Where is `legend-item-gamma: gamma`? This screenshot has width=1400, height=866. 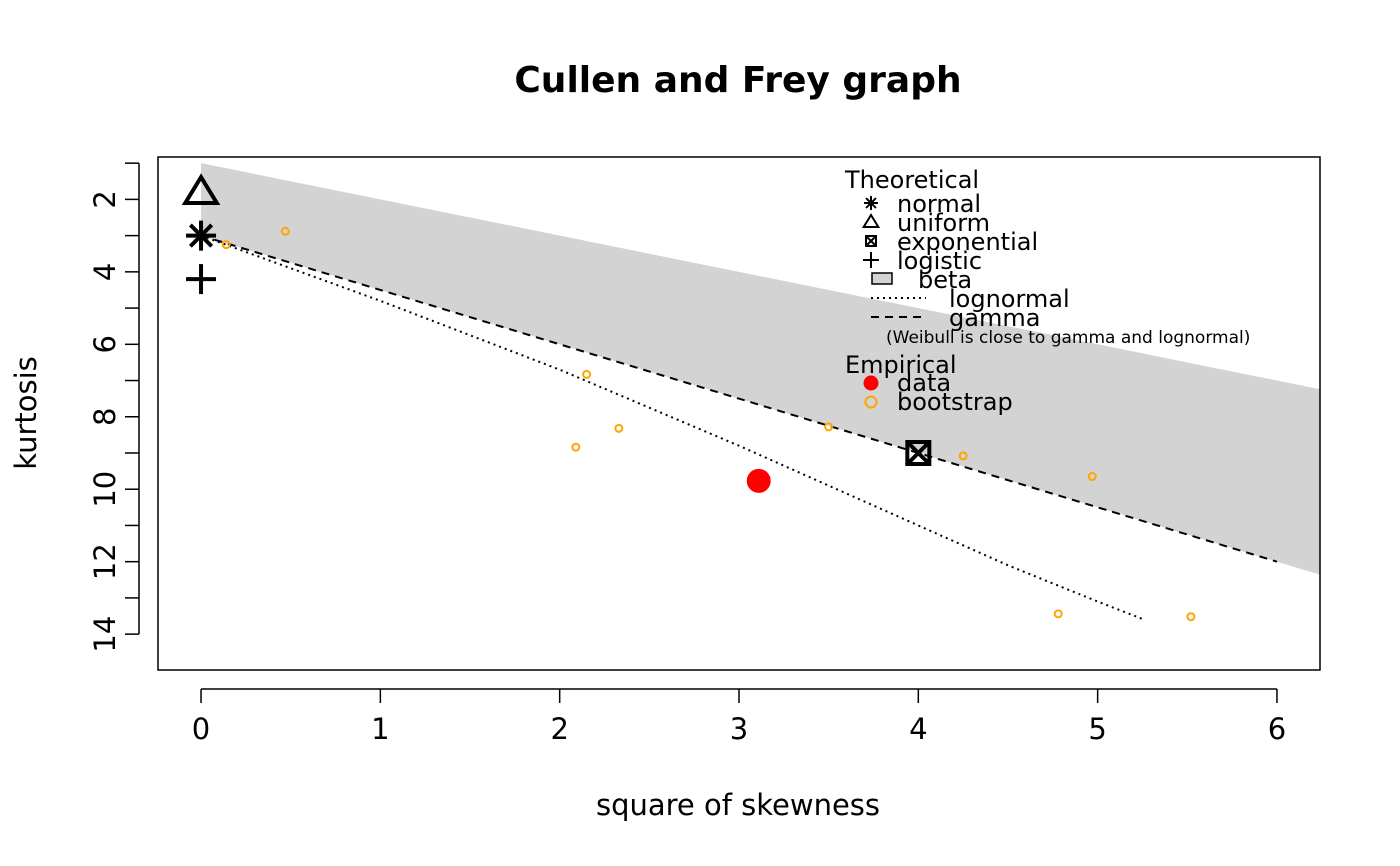 legend-item-gamma: gamma is located at coordinates (994, 318).